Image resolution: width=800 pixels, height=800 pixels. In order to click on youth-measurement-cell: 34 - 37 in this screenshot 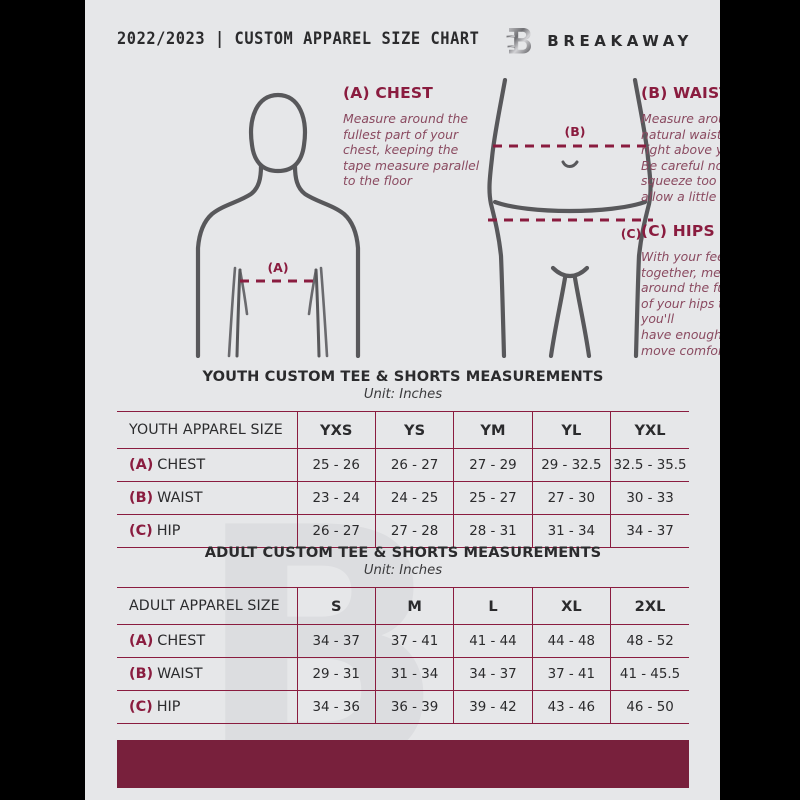, I will do `click(649, 531)`.